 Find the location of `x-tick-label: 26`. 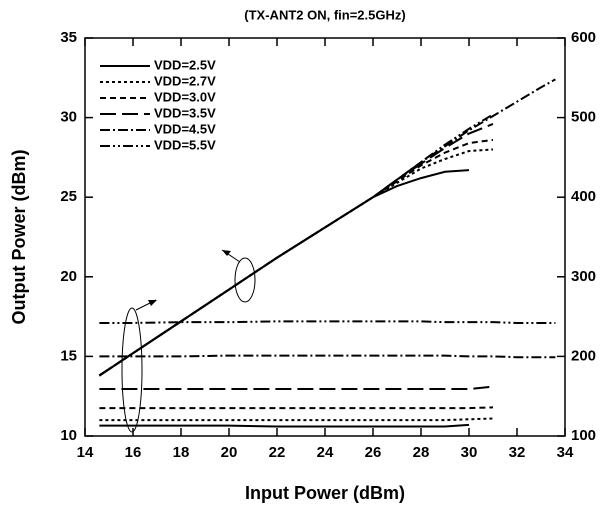

x-tick-label: 26 is located at coordinates (373, 452).